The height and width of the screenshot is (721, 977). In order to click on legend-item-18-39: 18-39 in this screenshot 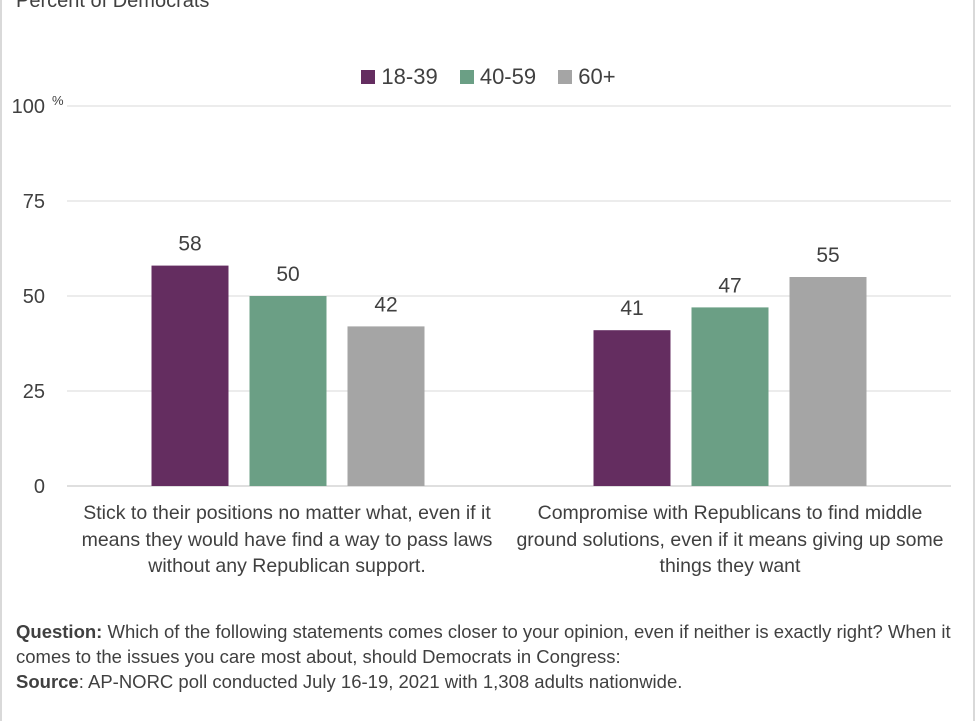, I will do `click(399, 77)`.